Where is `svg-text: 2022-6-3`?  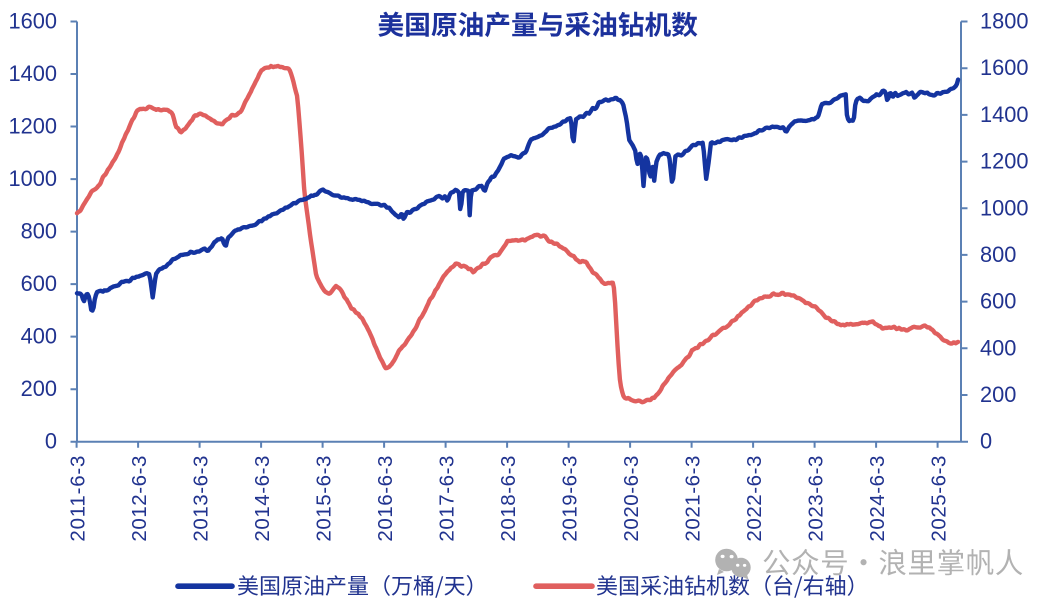 svg-text: 2022-6-3 is located at coordinates (754, 499).